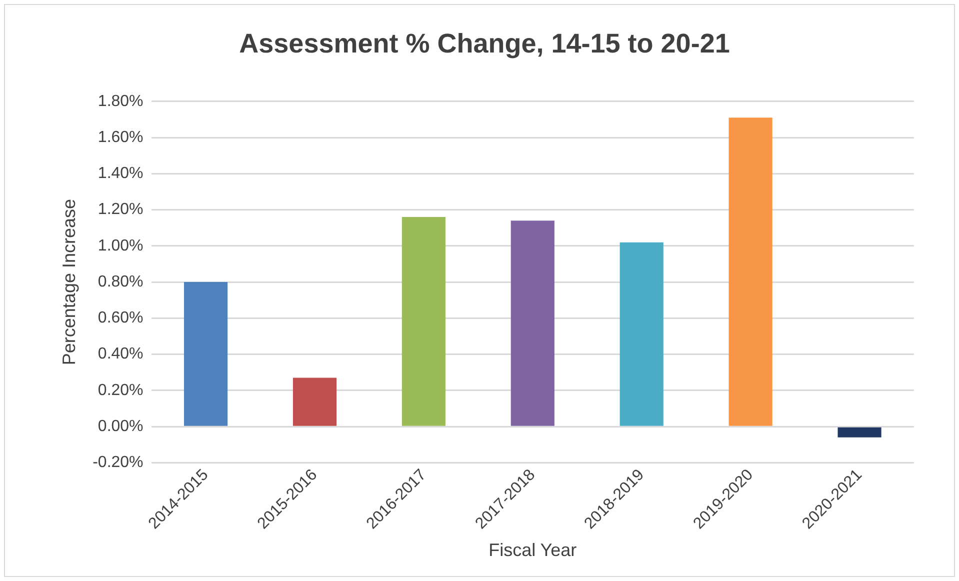 This screenshot has width=959, height=581. What do you see at coordinates (484, 43) in the screenshot?
I see `chart-title: Assessment % Change, 14-15 to 20-21` at bounding box center [484, 43].